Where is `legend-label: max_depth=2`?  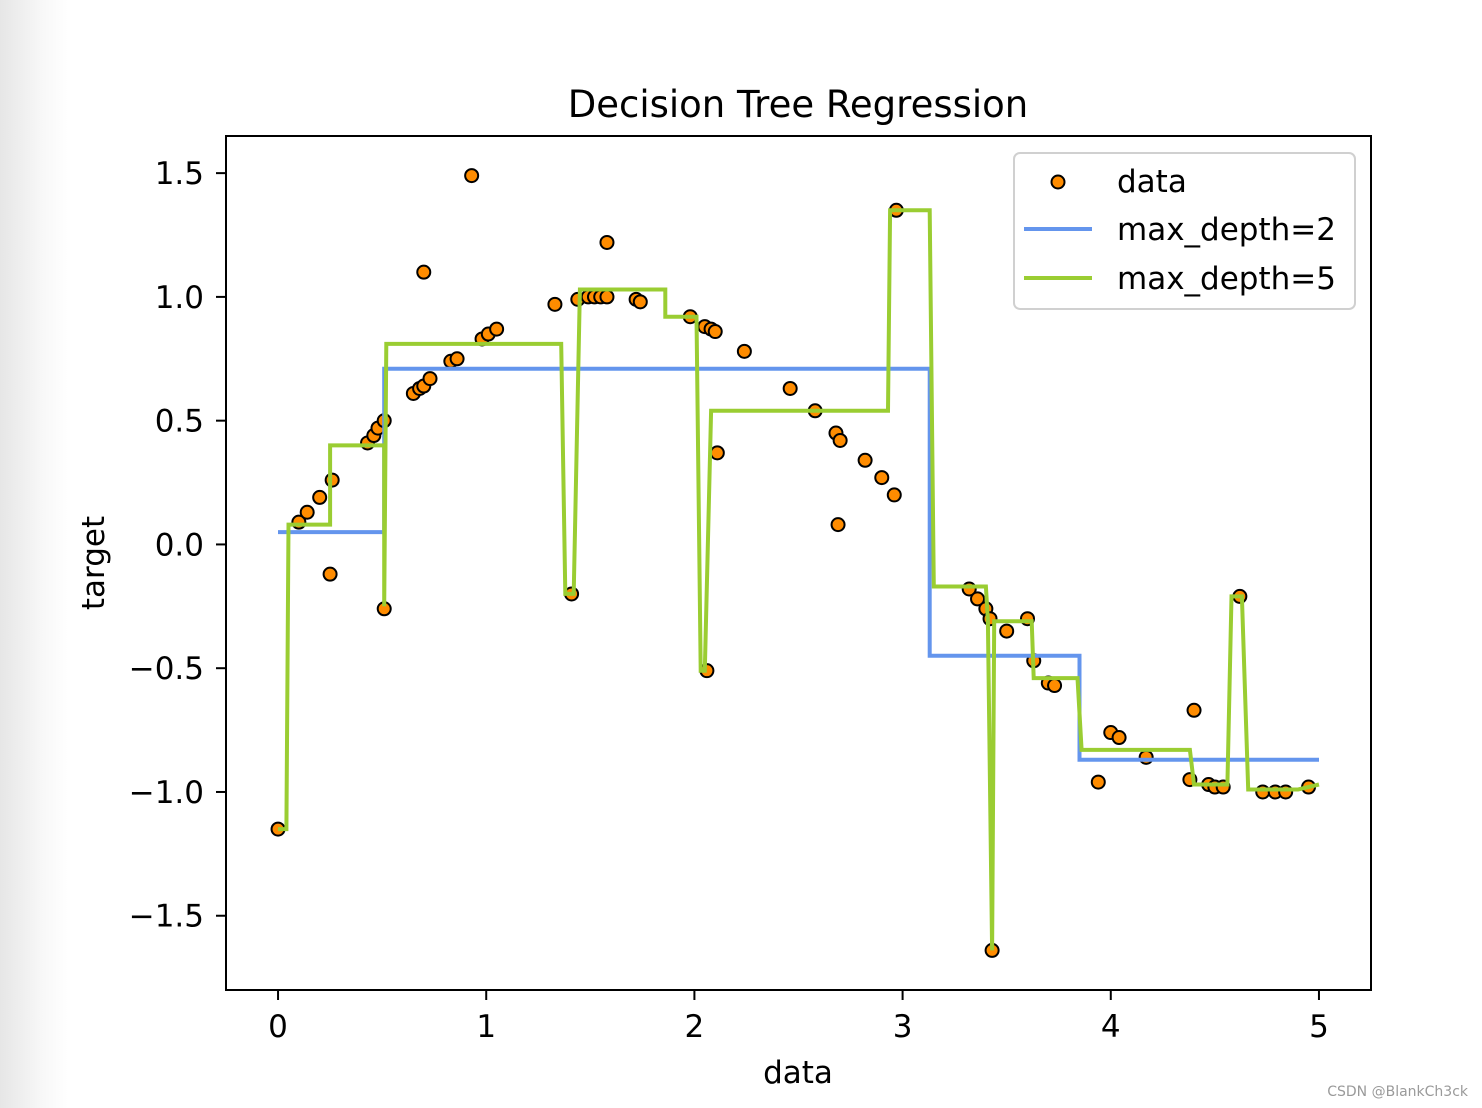 legend-label: max_depth=2 is located at coordinates (1226, 230).